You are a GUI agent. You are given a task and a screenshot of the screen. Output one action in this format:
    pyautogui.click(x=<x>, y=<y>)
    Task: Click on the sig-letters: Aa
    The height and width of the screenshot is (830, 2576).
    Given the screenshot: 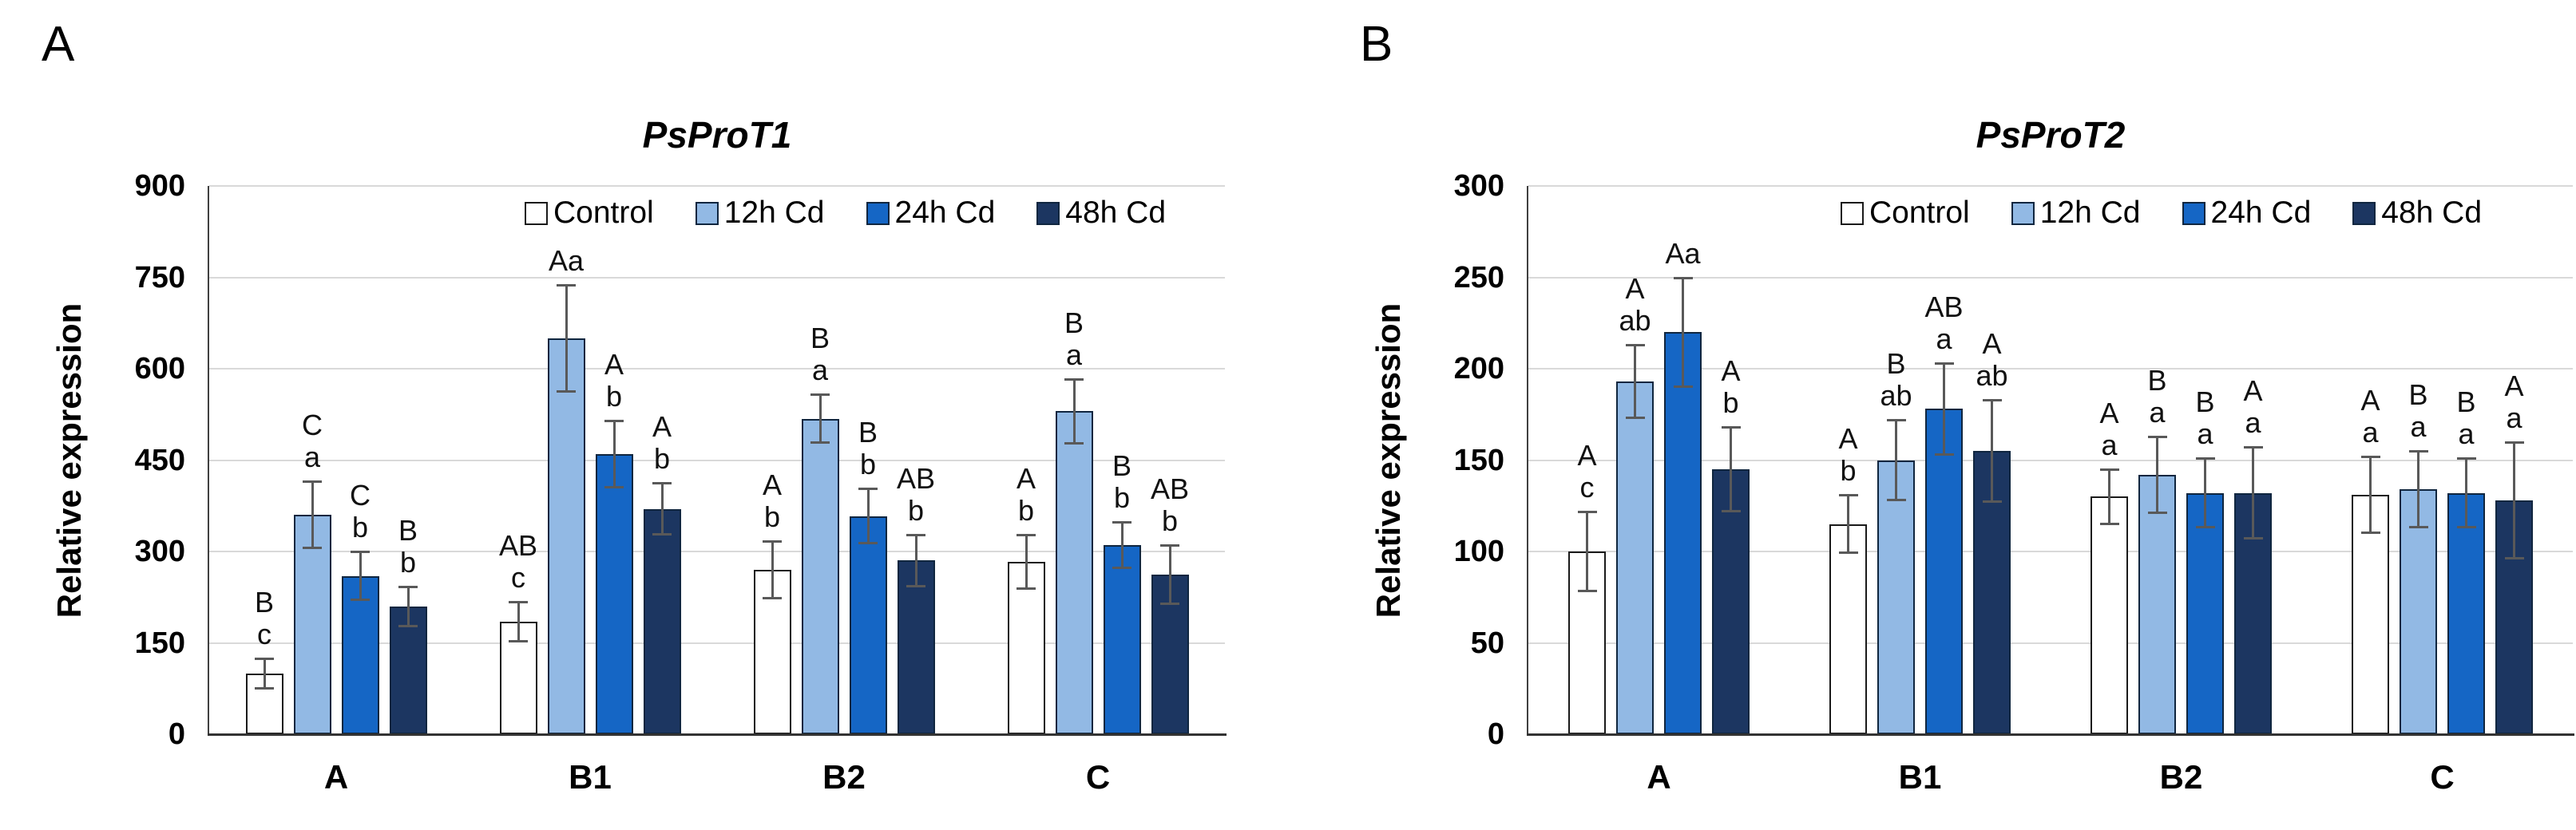 What is the action you would take?
    pyautogui.click(x=566, y=260)
    